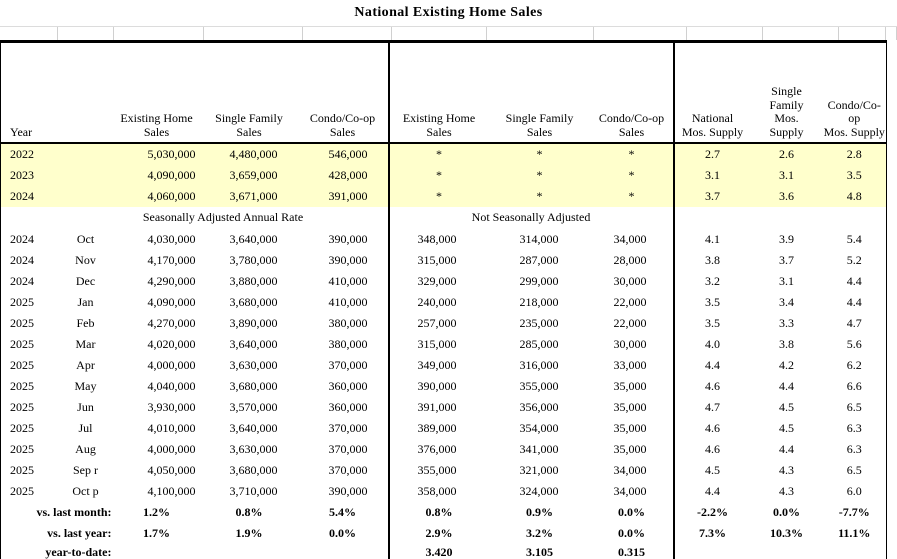 This screenshot has width=897, height=559. Describe the element at coordinates (630, 469) in the screenshot. I see `value-cell: 34,000` at that location.